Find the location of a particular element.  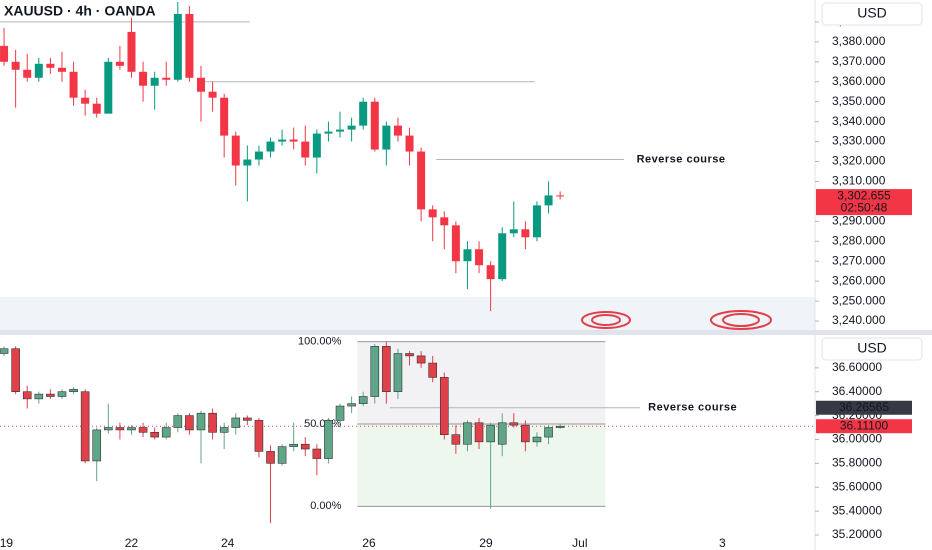

y-tick-label: 3,320.000 is located at coordinates (859, 161).